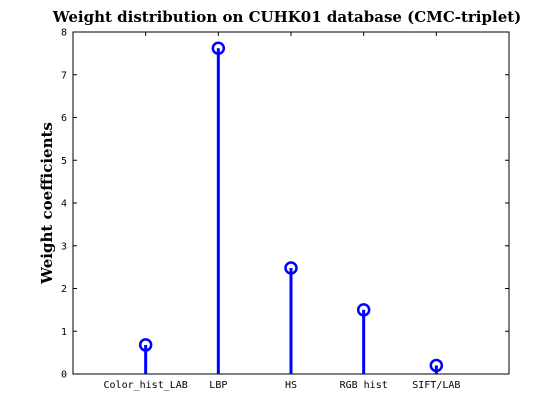 This screenshot has width=560, height=420. What do you see at coordinates (64, 75) in the screenshot?
I see `y-tick-label: 7` at bounding box center [64, 75].